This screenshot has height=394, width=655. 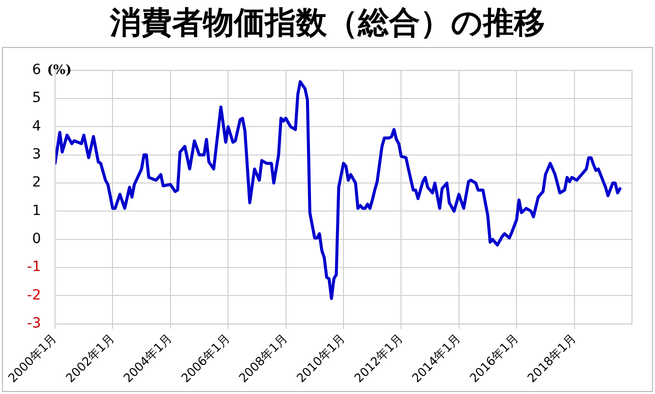 I want to click on y-tick-label: 5, so click(x=36, y=98).